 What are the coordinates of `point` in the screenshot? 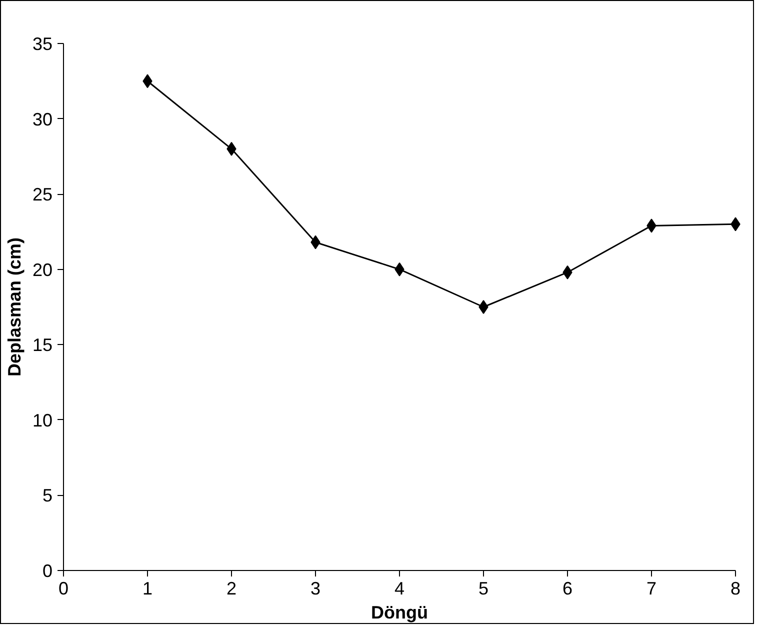 It's located at (483, 307).